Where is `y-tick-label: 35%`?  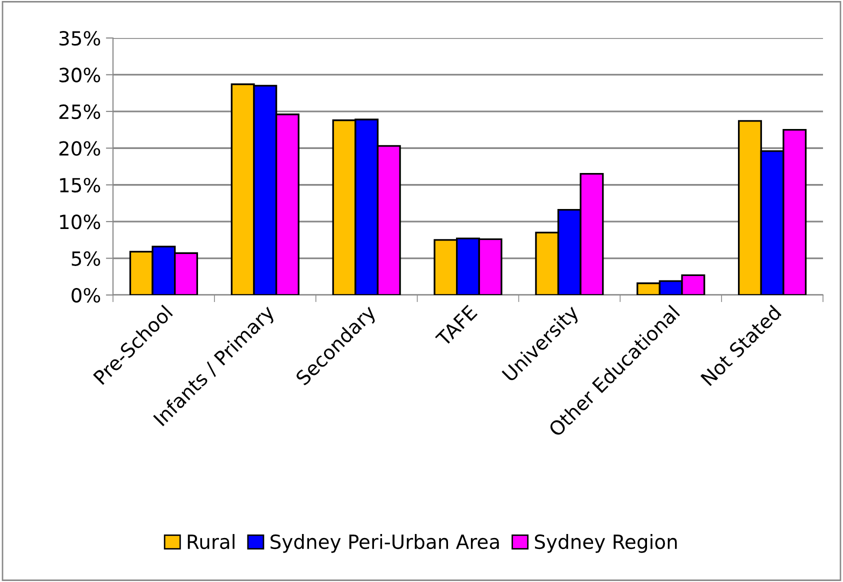 y-tick-label: 35% is located at coordinates (79, 38).